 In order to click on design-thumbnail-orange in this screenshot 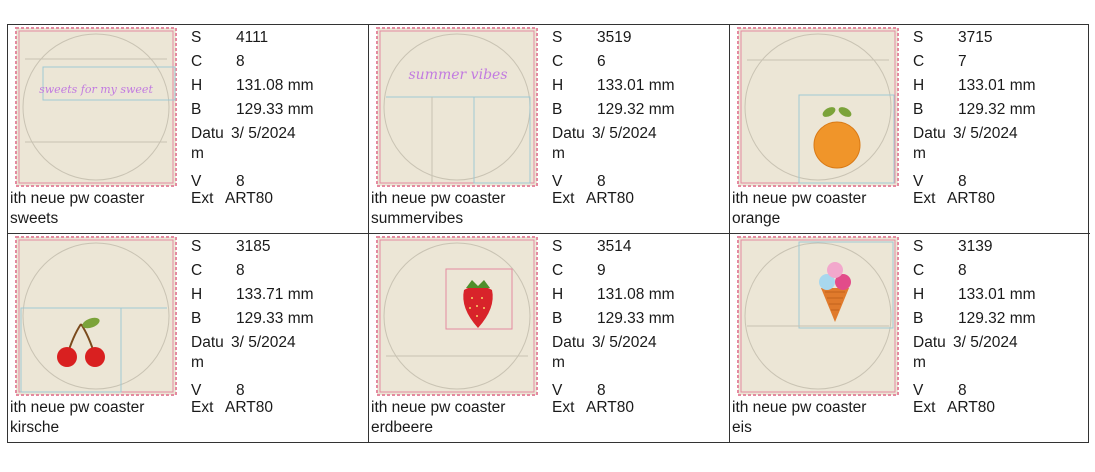, I will do `click(818, 107)`.